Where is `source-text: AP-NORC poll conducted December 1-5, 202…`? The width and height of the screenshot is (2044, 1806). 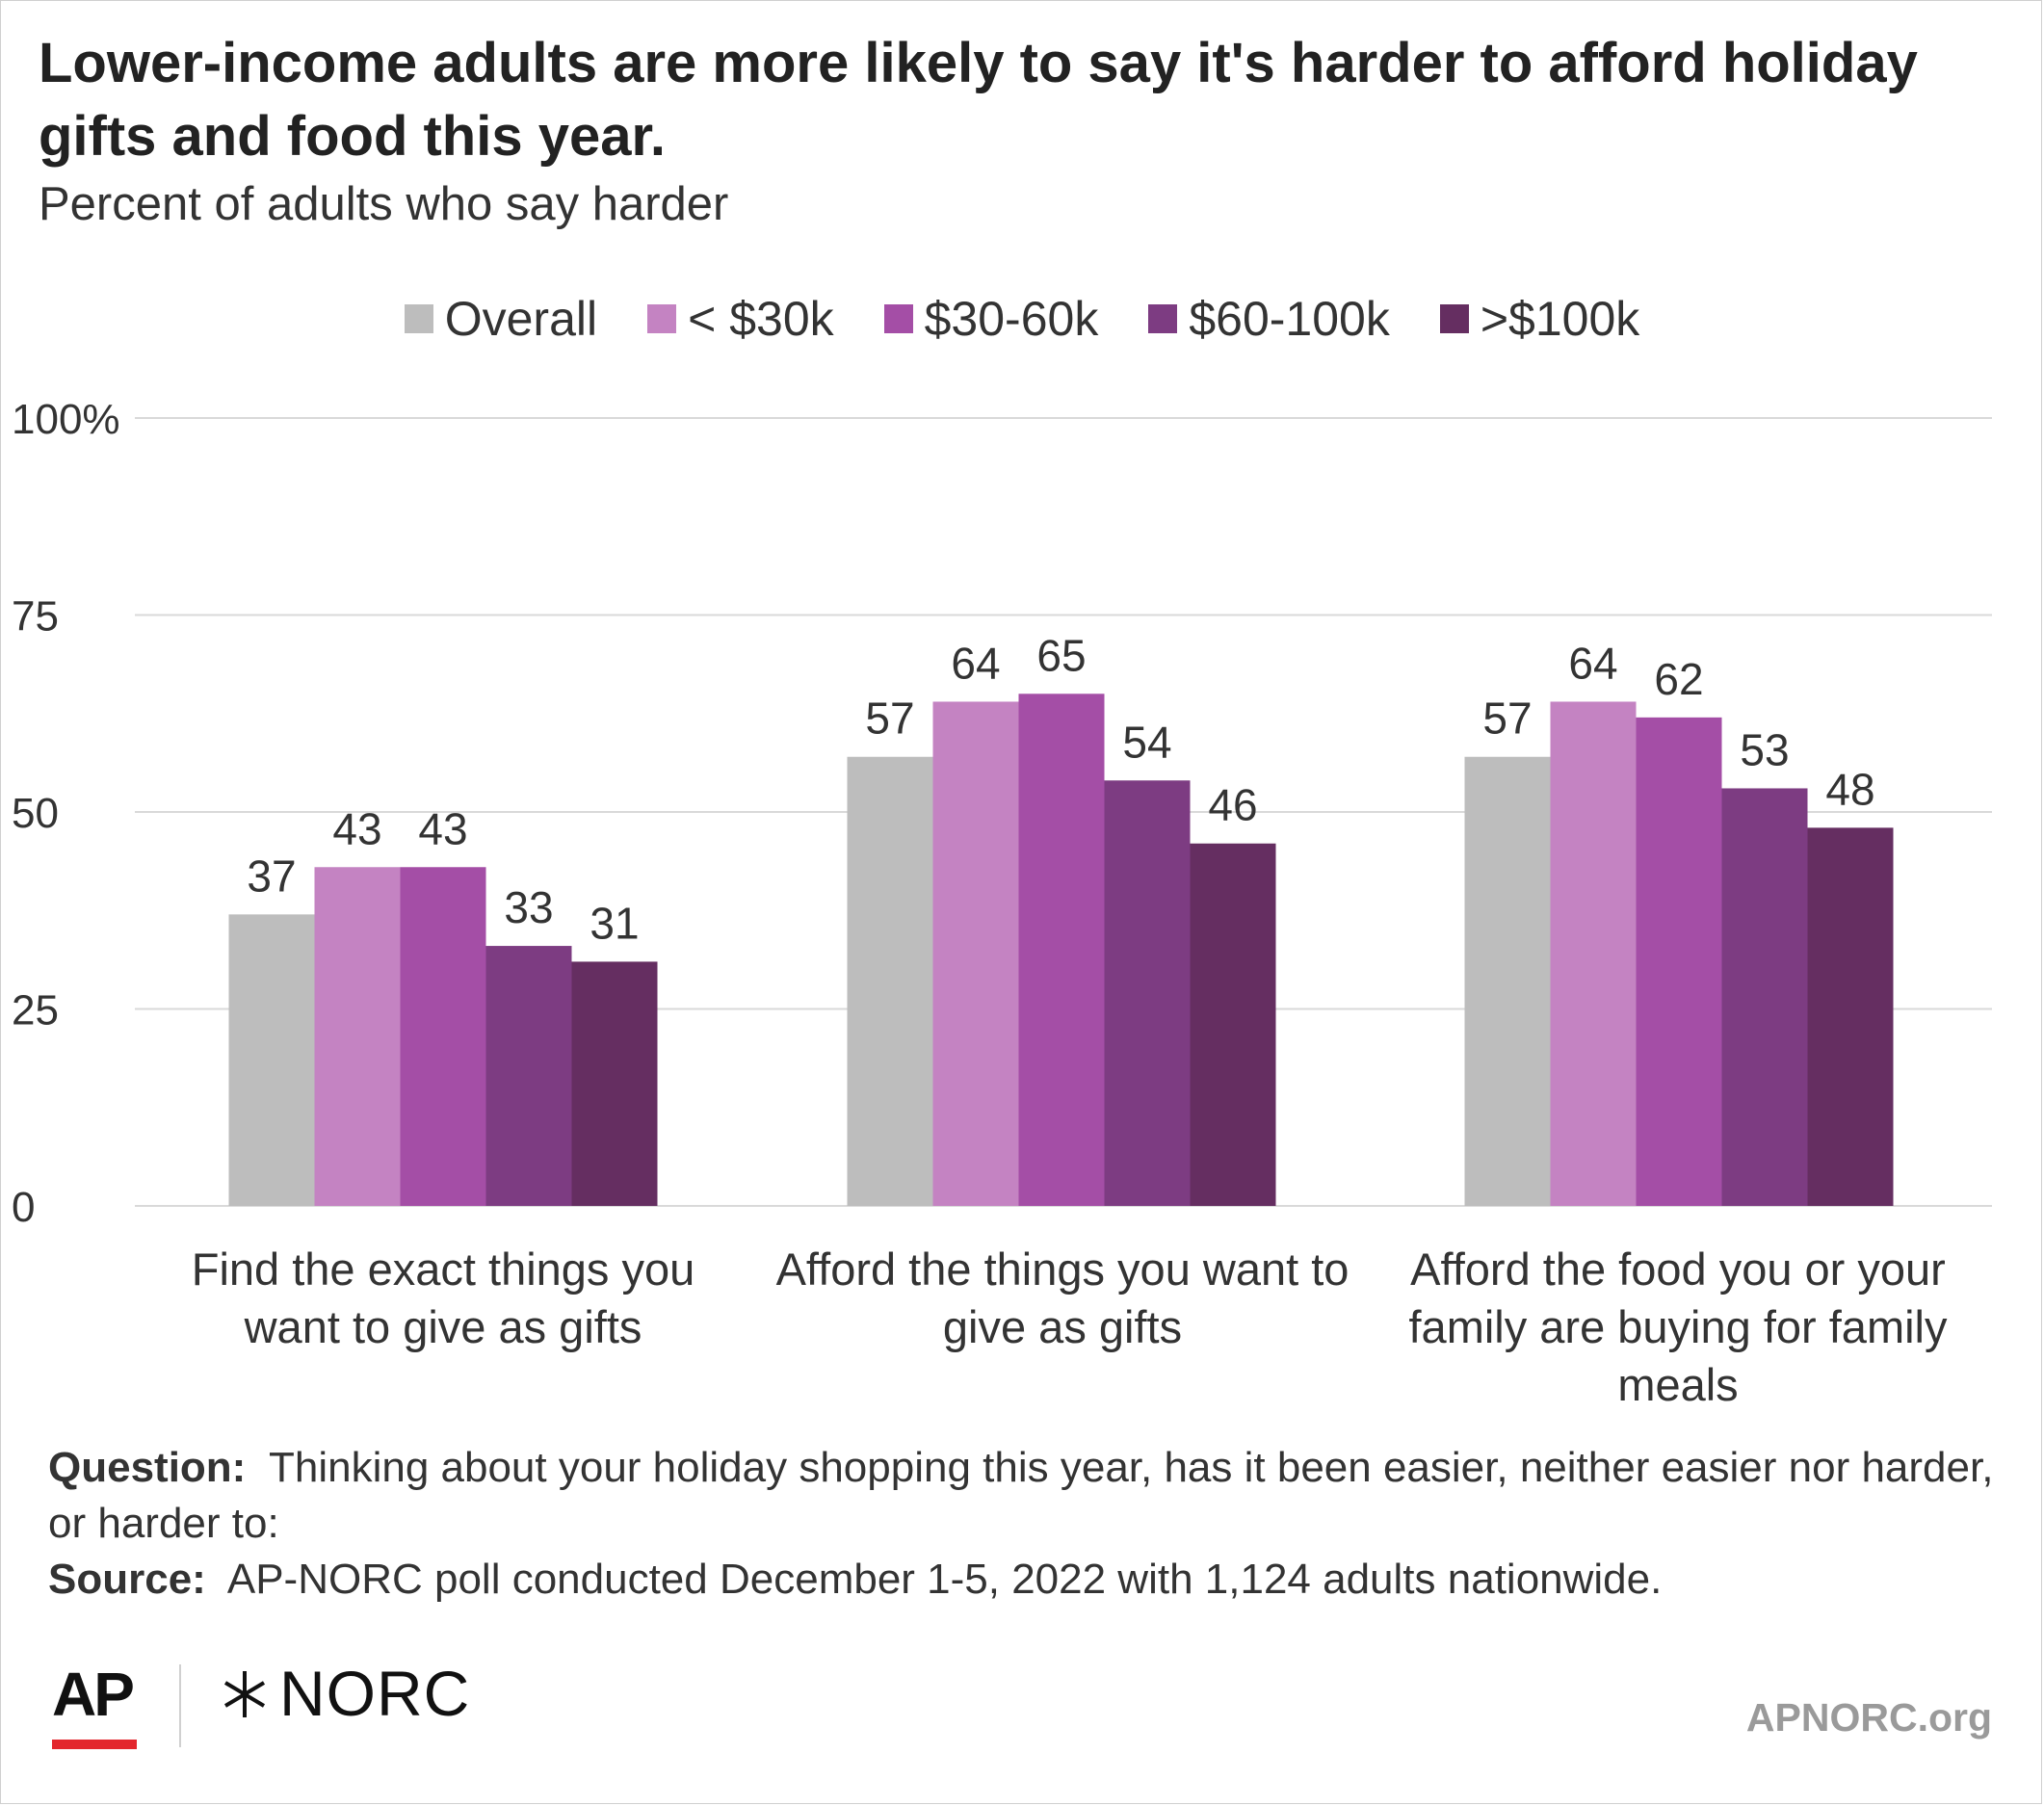
source-text: AP-NORC poll conducted December 1-5, 202… is located at coordinates (945, 1579).